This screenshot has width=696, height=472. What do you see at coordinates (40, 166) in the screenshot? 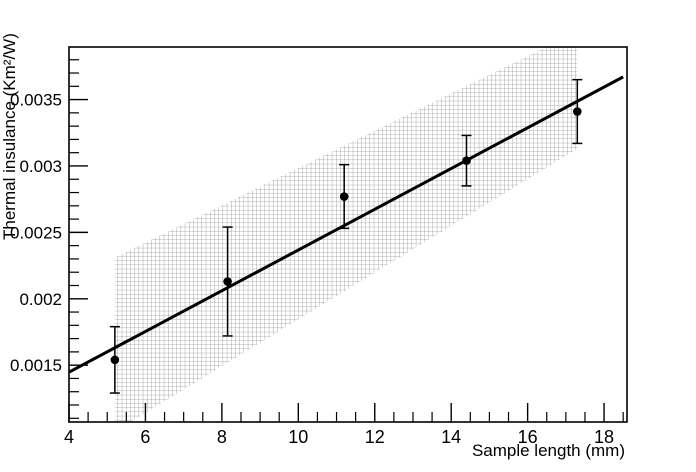
I see `y-tick-label: 0.003` at bounding box center [40, 166].